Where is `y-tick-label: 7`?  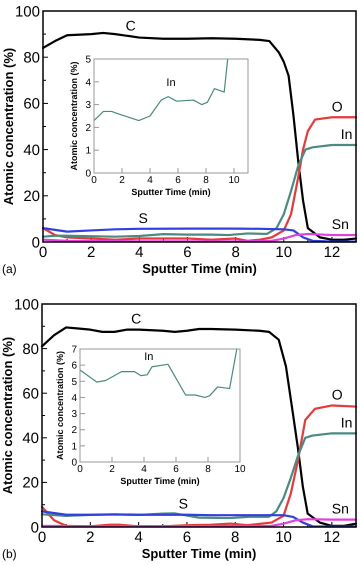 y-tick-label: 7 is located at coordinates (74, 350).